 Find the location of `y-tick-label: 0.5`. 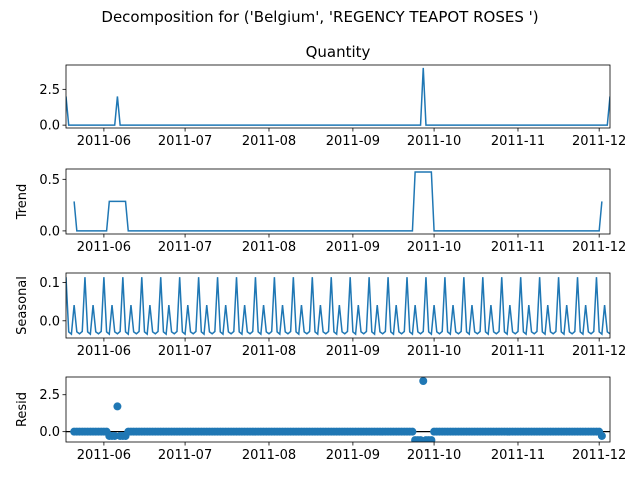

y-tick-label: 0.5 is located at coordinates (49, 180).